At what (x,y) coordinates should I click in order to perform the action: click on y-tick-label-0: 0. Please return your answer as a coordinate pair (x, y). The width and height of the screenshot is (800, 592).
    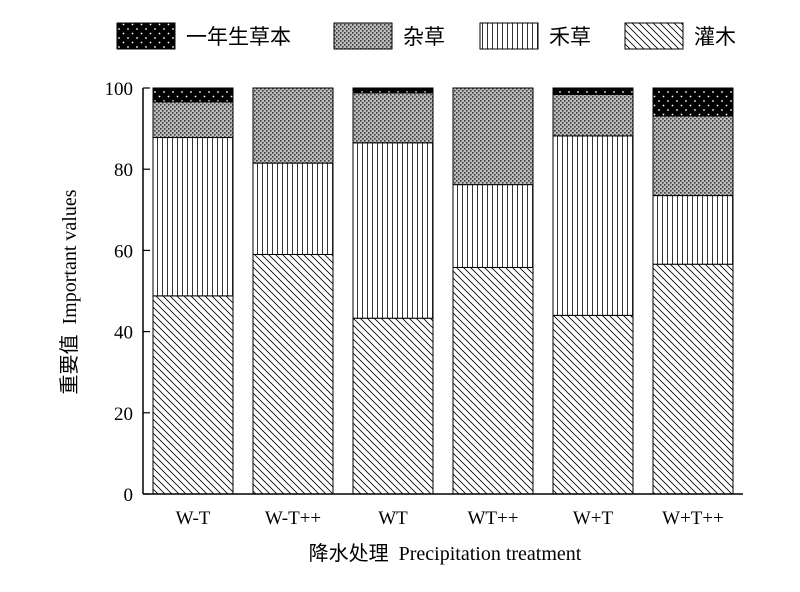
    Looking at the image, I should click on (129, 495).